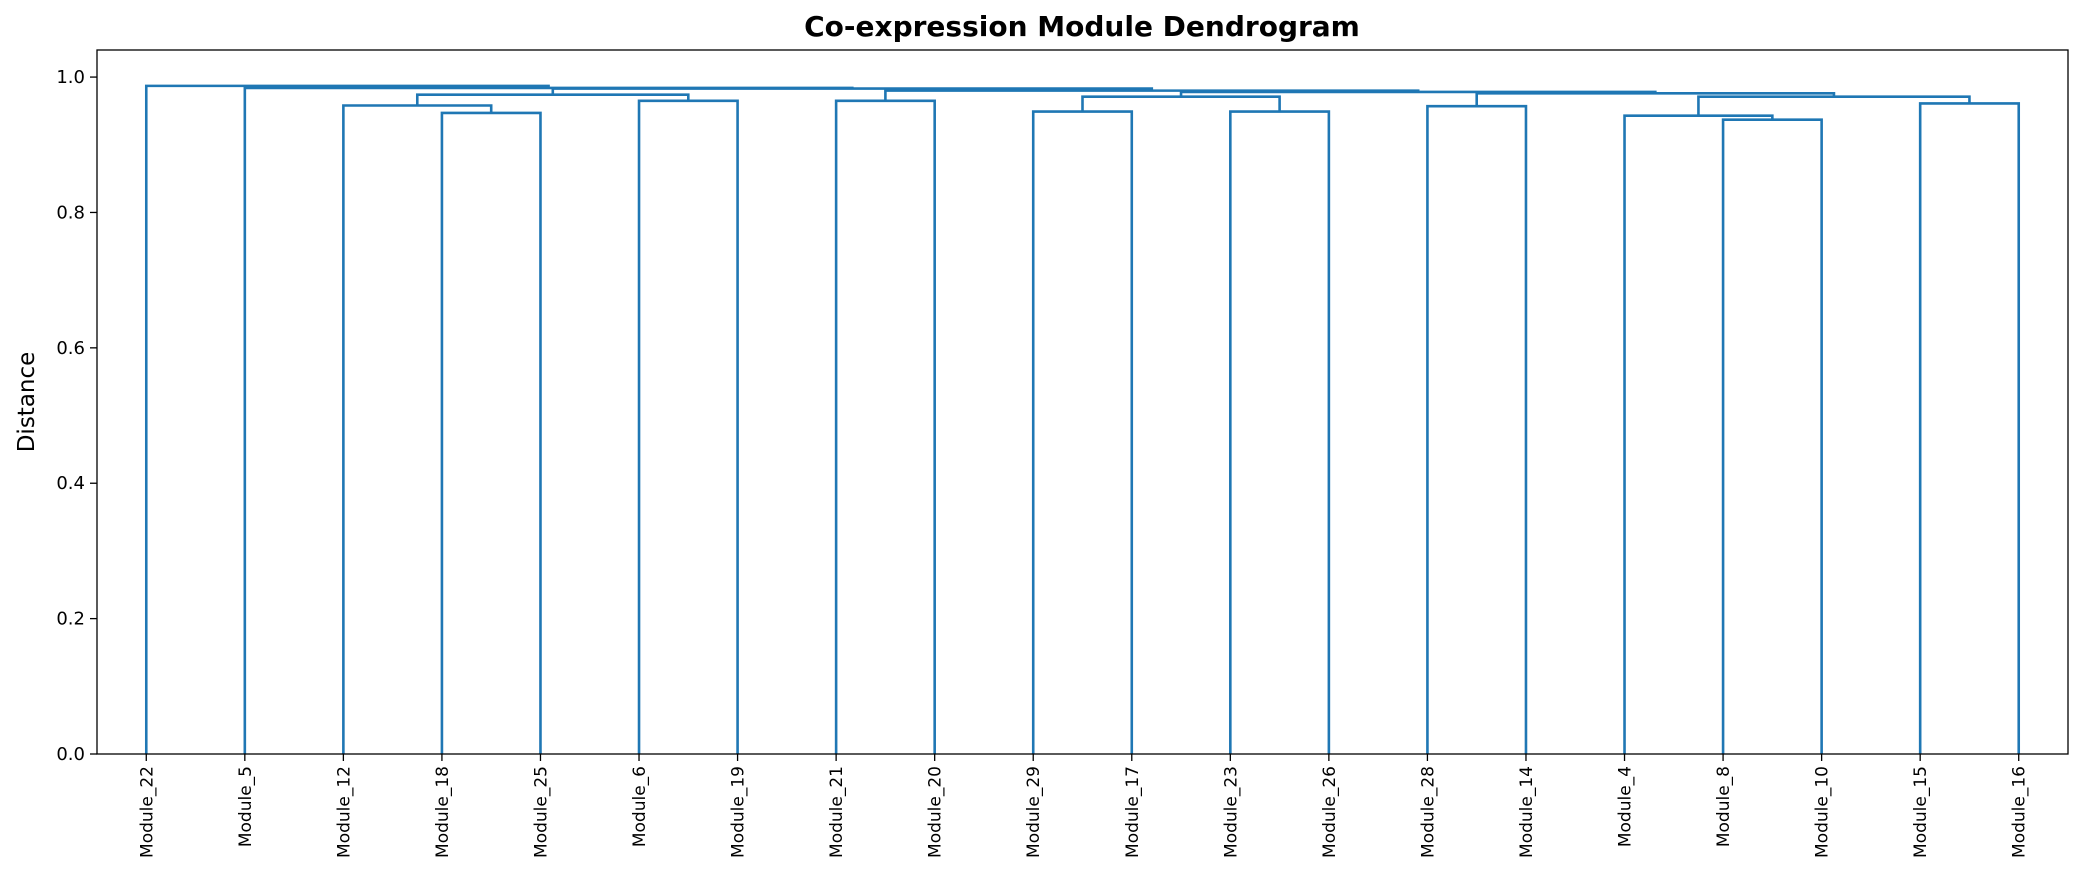  I want to click on leaf-label: Module_12, so click(344, 812).